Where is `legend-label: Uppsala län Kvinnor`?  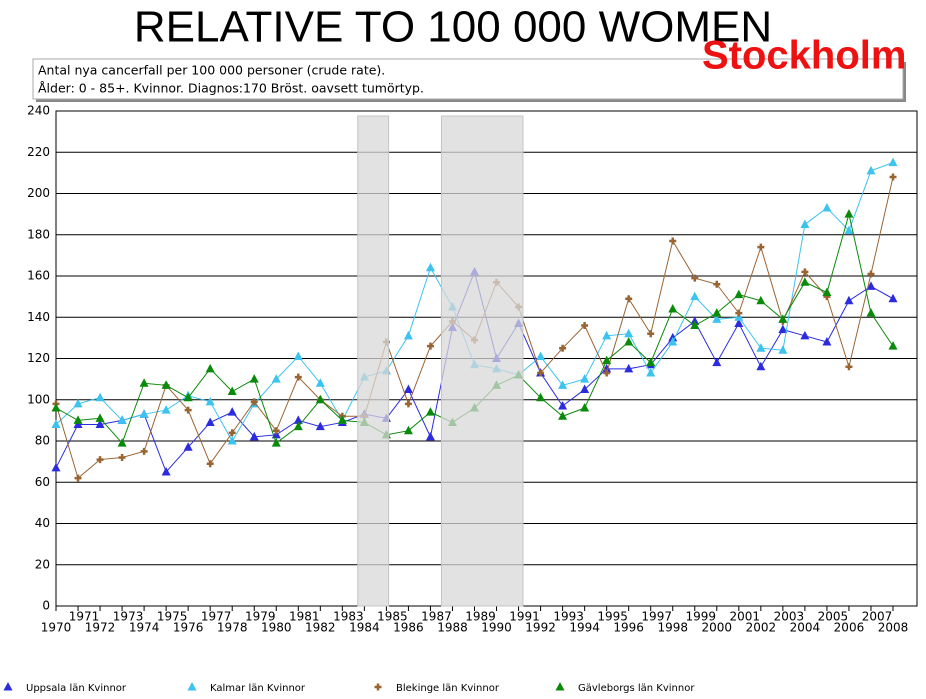 legend-label: Uppsala län Kvinnor is located at coordinates (76, 688).